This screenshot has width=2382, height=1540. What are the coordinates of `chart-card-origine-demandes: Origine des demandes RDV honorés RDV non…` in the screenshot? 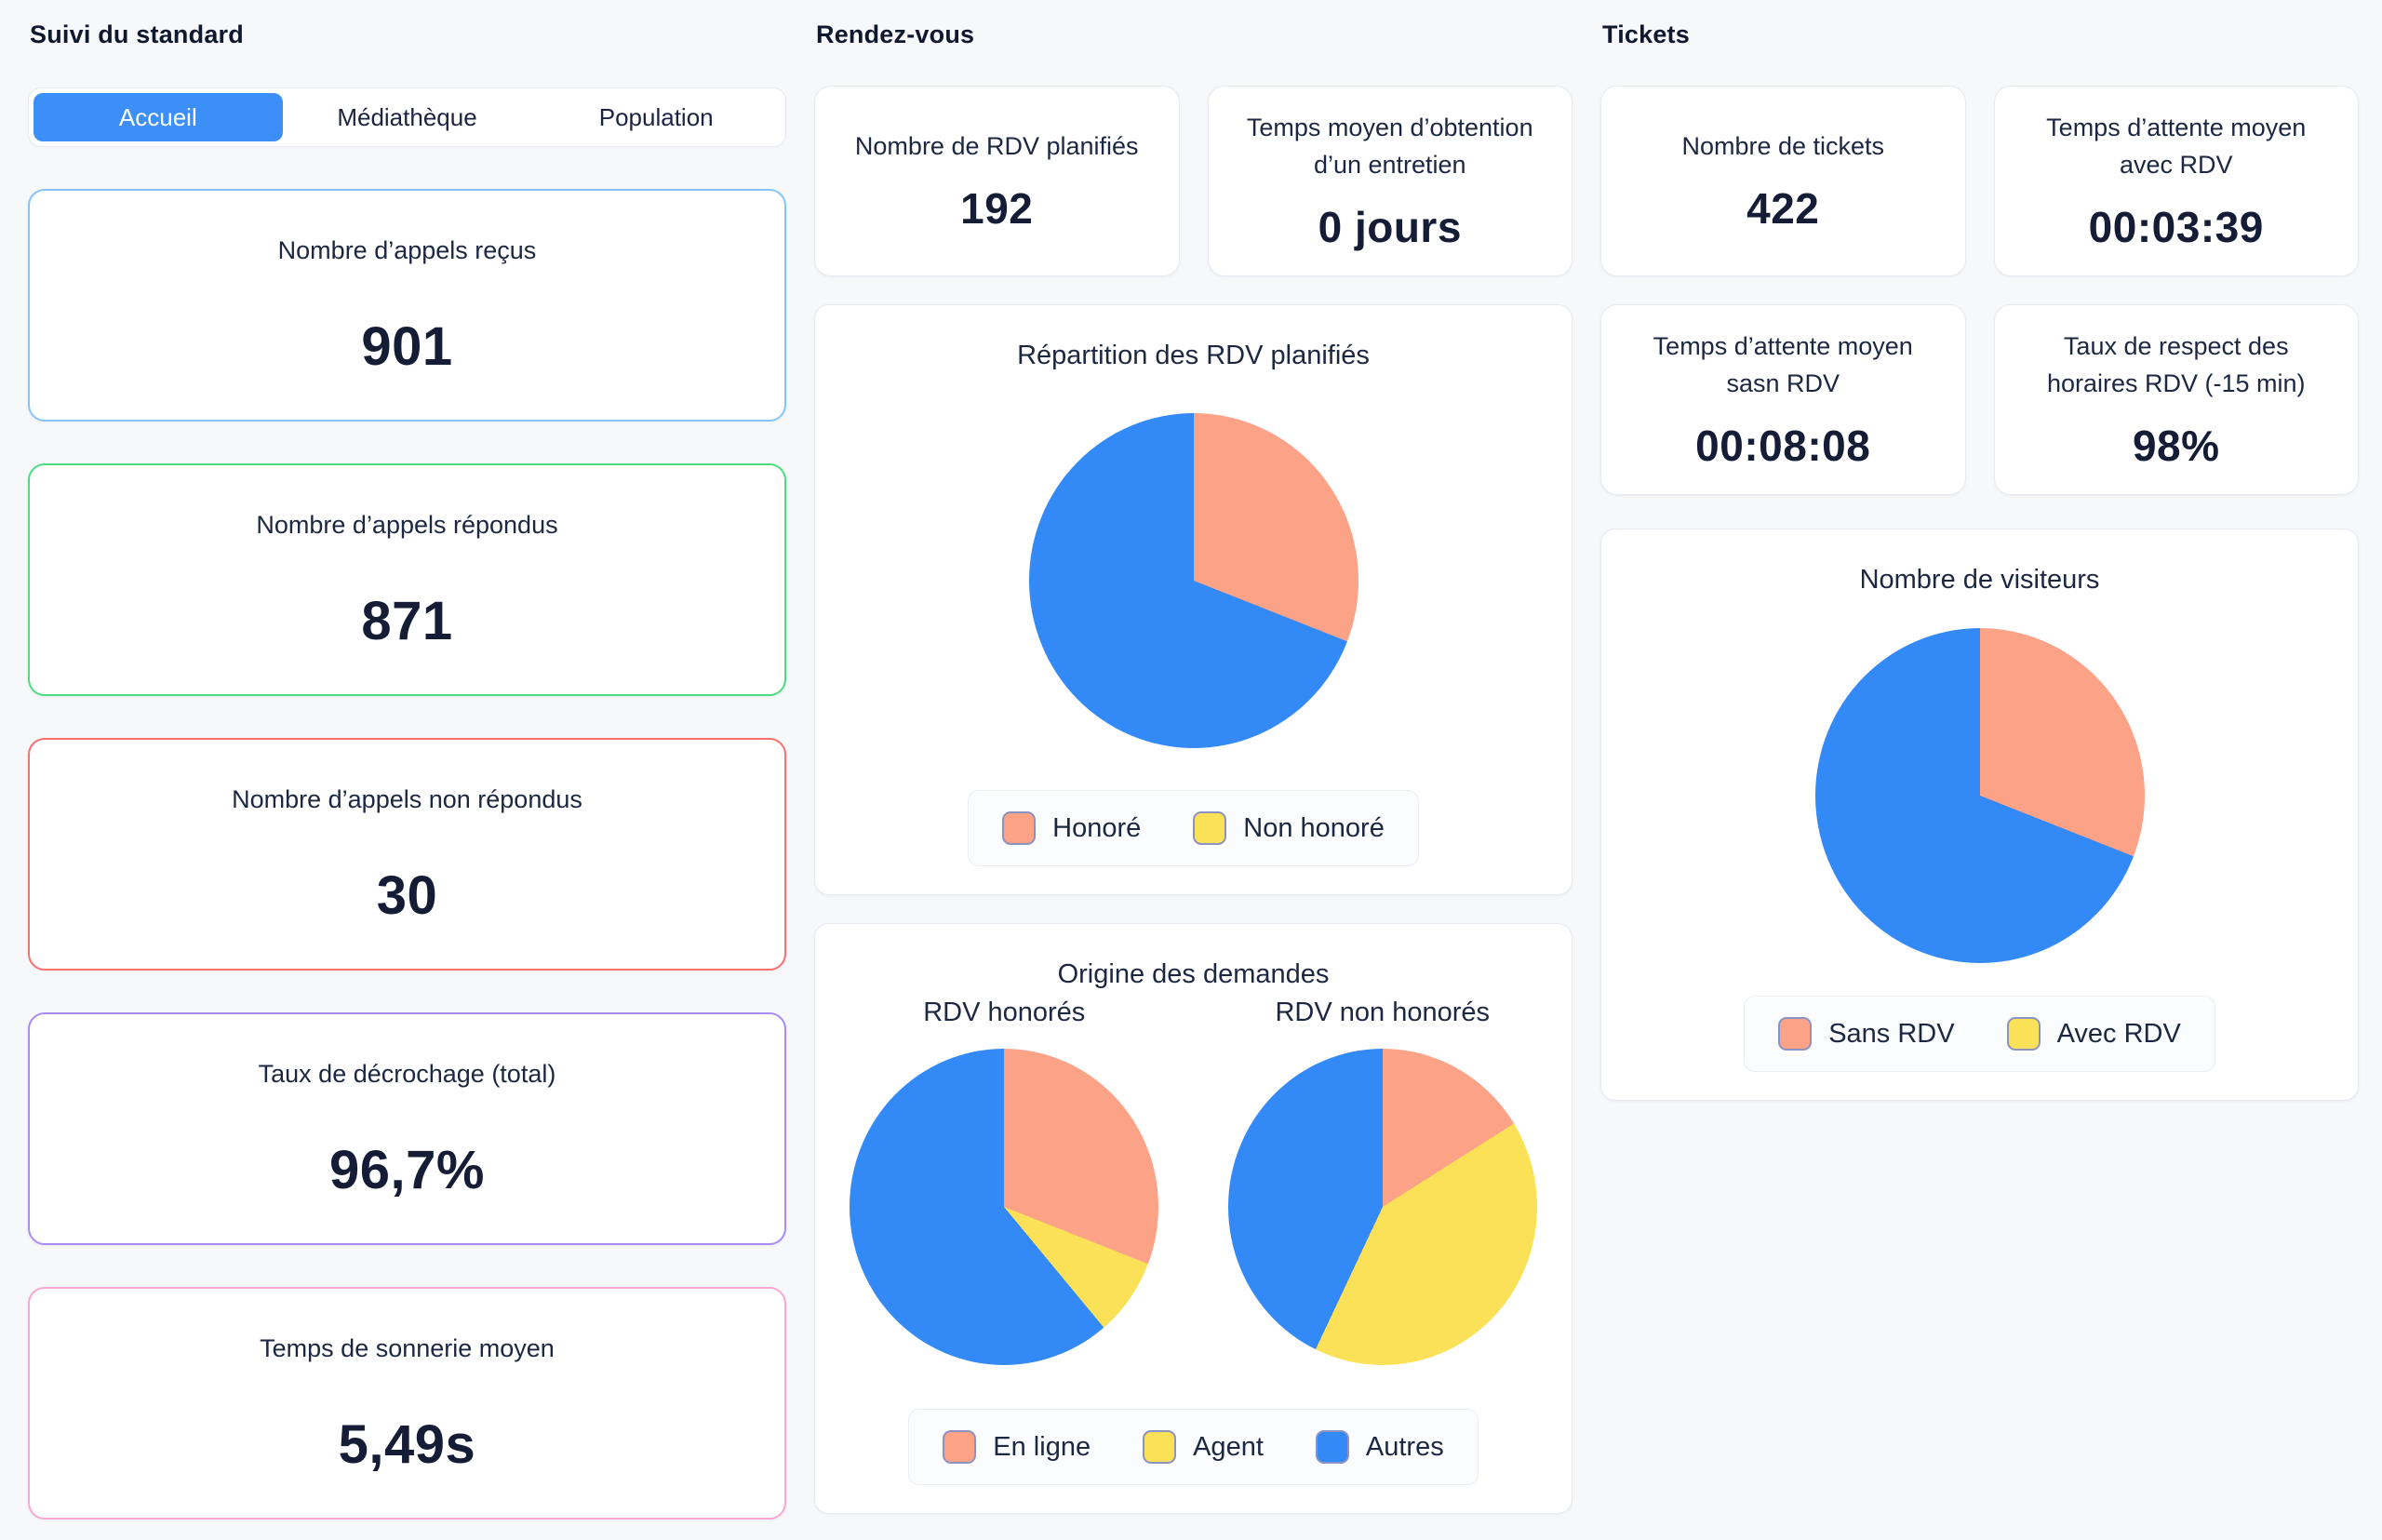 It's located at (1193, 1218).